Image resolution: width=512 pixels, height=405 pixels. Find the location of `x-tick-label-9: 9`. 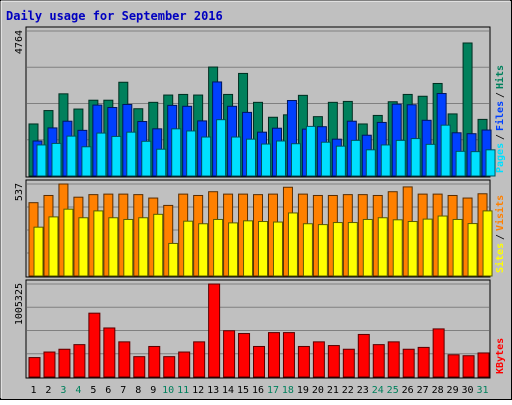

x-tick-label-9: 9 is located at coordinates (153, 390).